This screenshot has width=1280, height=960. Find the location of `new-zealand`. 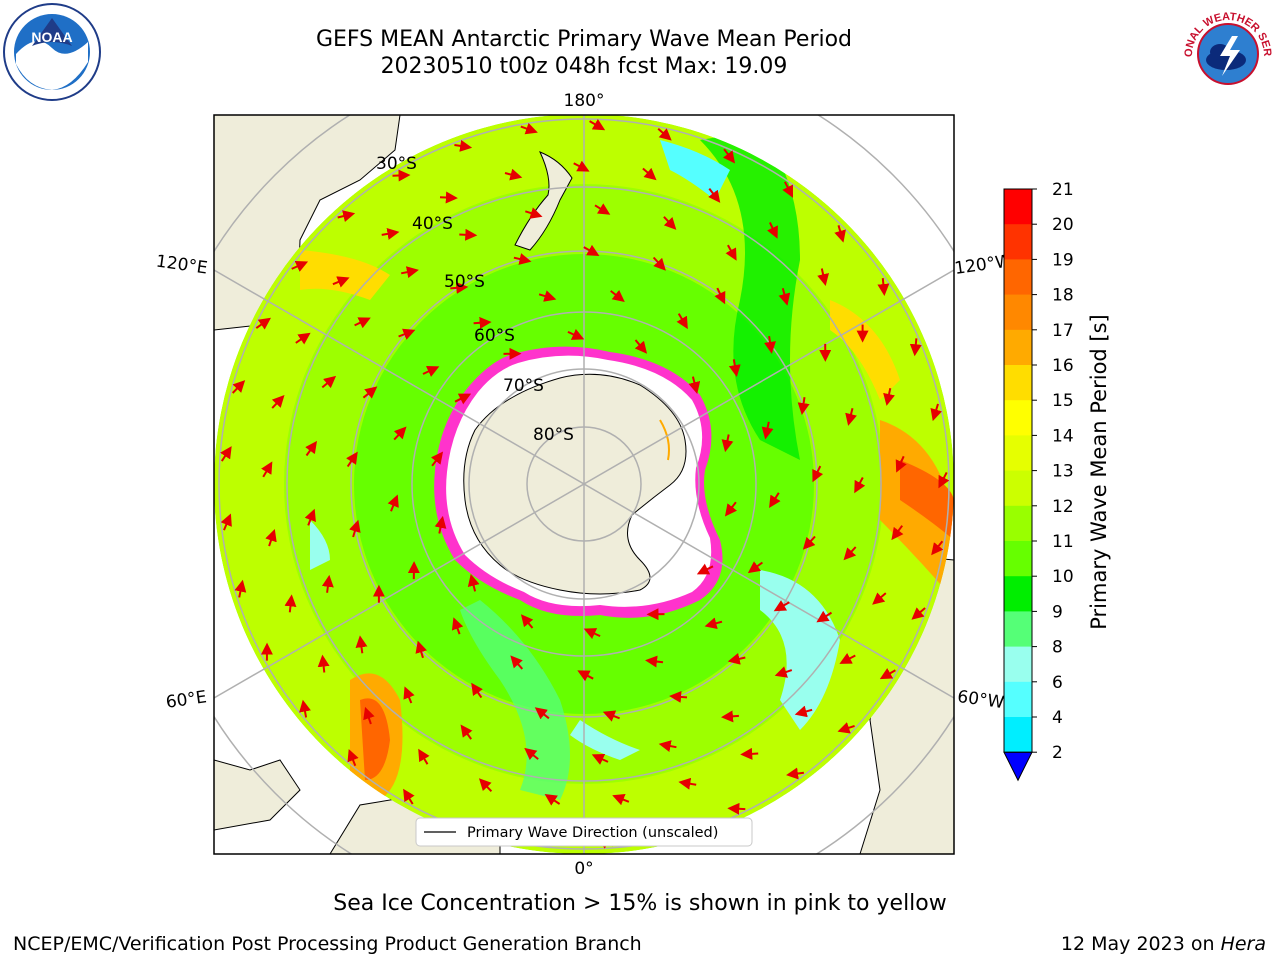

new-zealand is located at coordinates (543, 201).